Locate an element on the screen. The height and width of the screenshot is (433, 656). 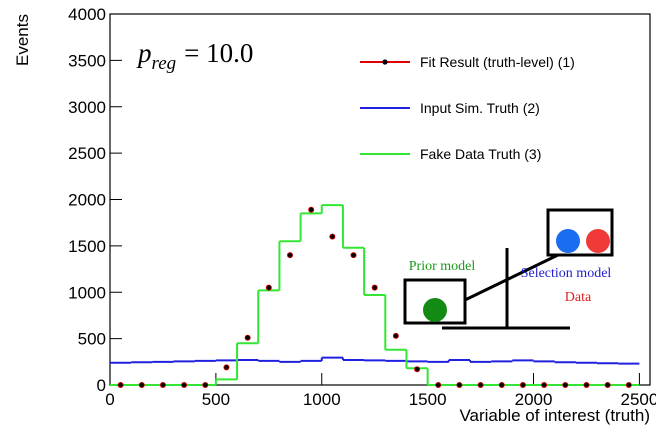
y-tick-label: 3500 is located at coordinates (87, 60).